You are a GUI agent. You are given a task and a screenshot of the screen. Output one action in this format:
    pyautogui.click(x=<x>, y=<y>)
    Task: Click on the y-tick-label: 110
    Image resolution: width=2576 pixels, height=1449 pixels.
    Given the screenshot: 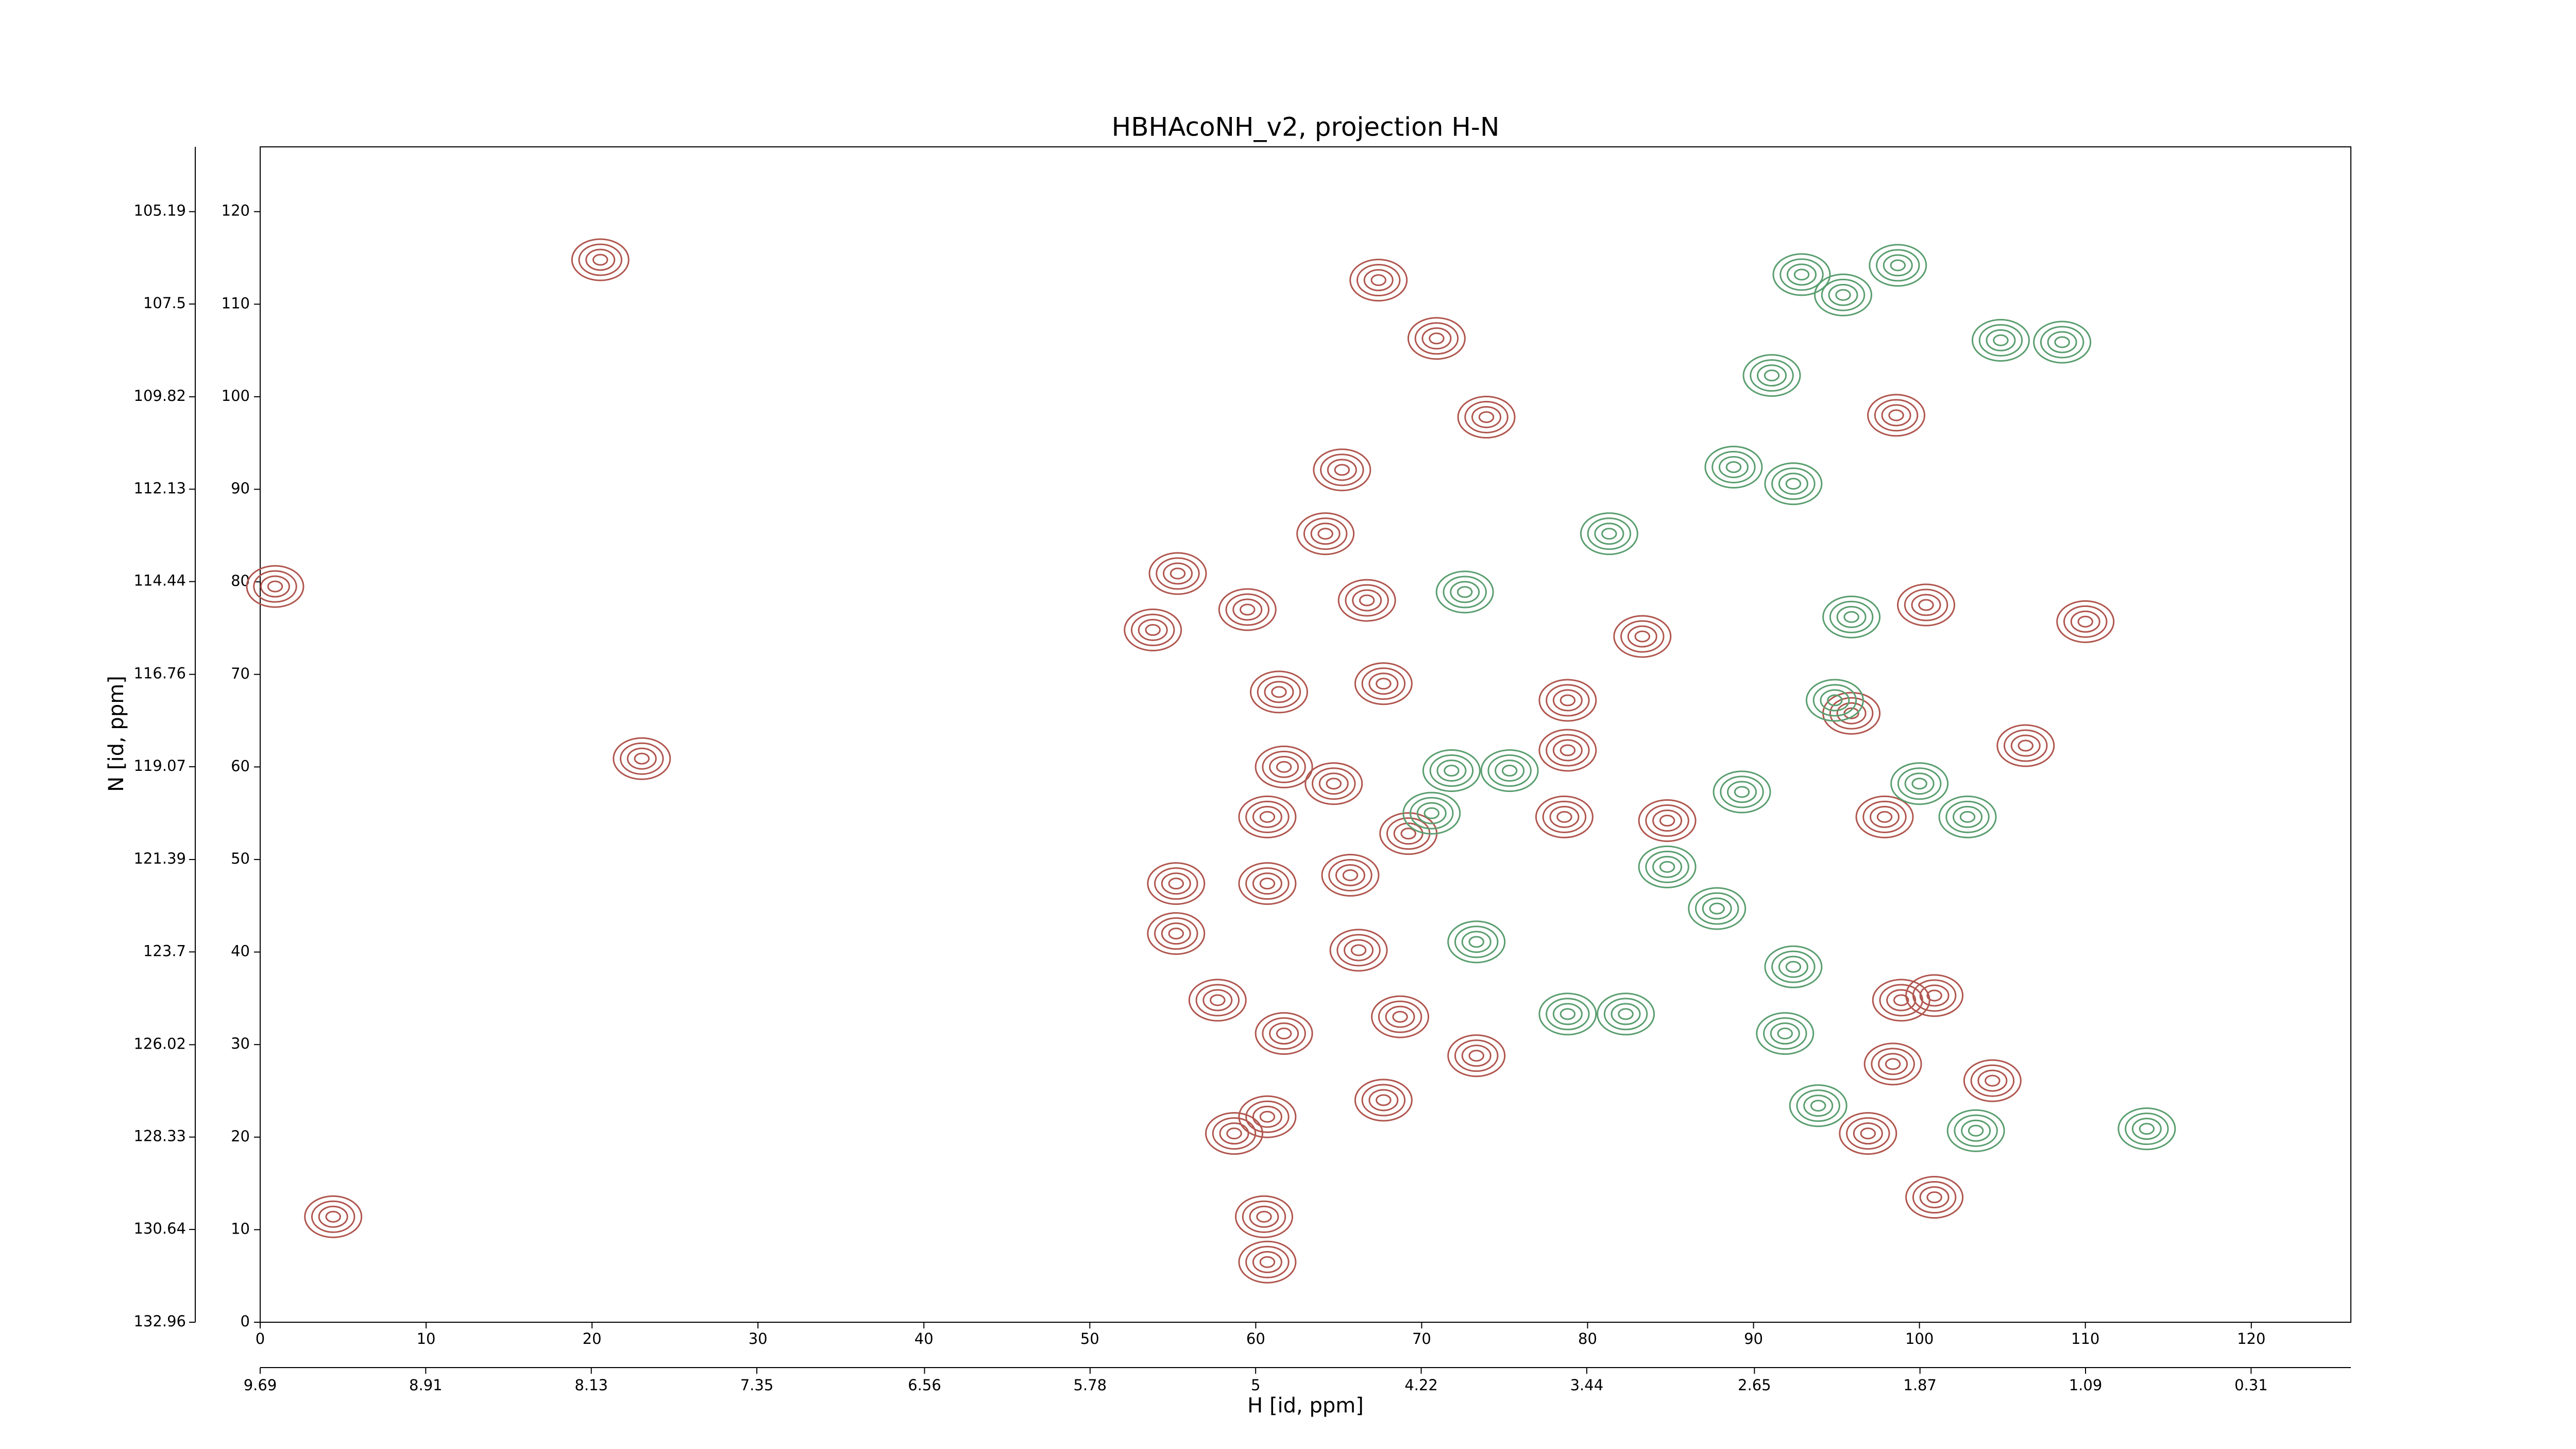 What is the action you would take?
    pyautogui.click(x=236, y=303)
    